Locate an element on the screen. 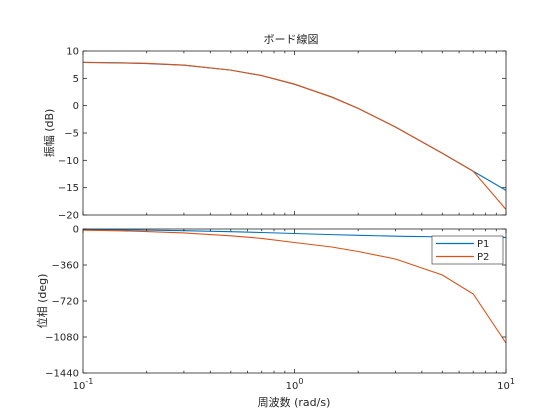  phase-xtick-label: 10¹ is located at coordinates (506, 384).